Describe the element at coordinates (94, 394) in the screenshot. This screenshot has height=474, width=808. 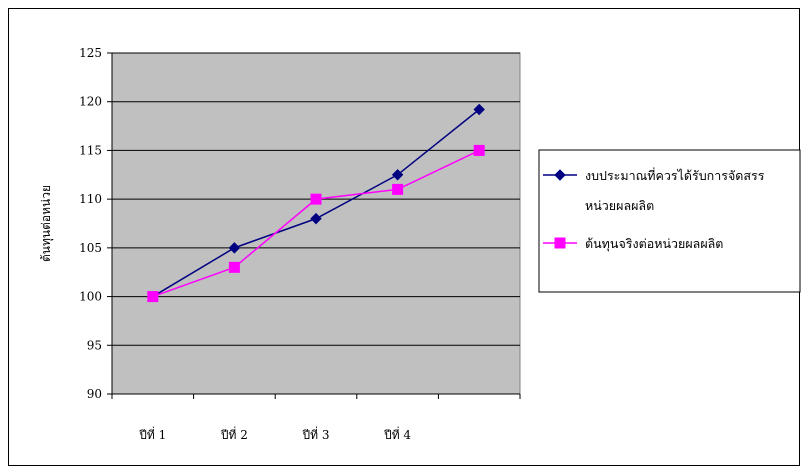
I see `y-tick-label: 90` at that location.